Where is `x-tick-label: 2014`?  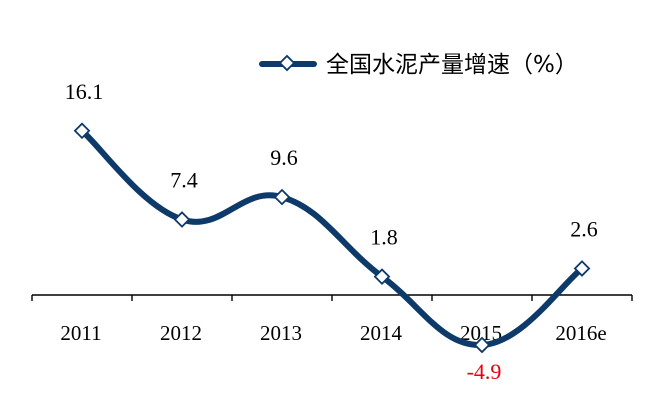 x-tick-label: 2014 is located at coordinates (381, 333).